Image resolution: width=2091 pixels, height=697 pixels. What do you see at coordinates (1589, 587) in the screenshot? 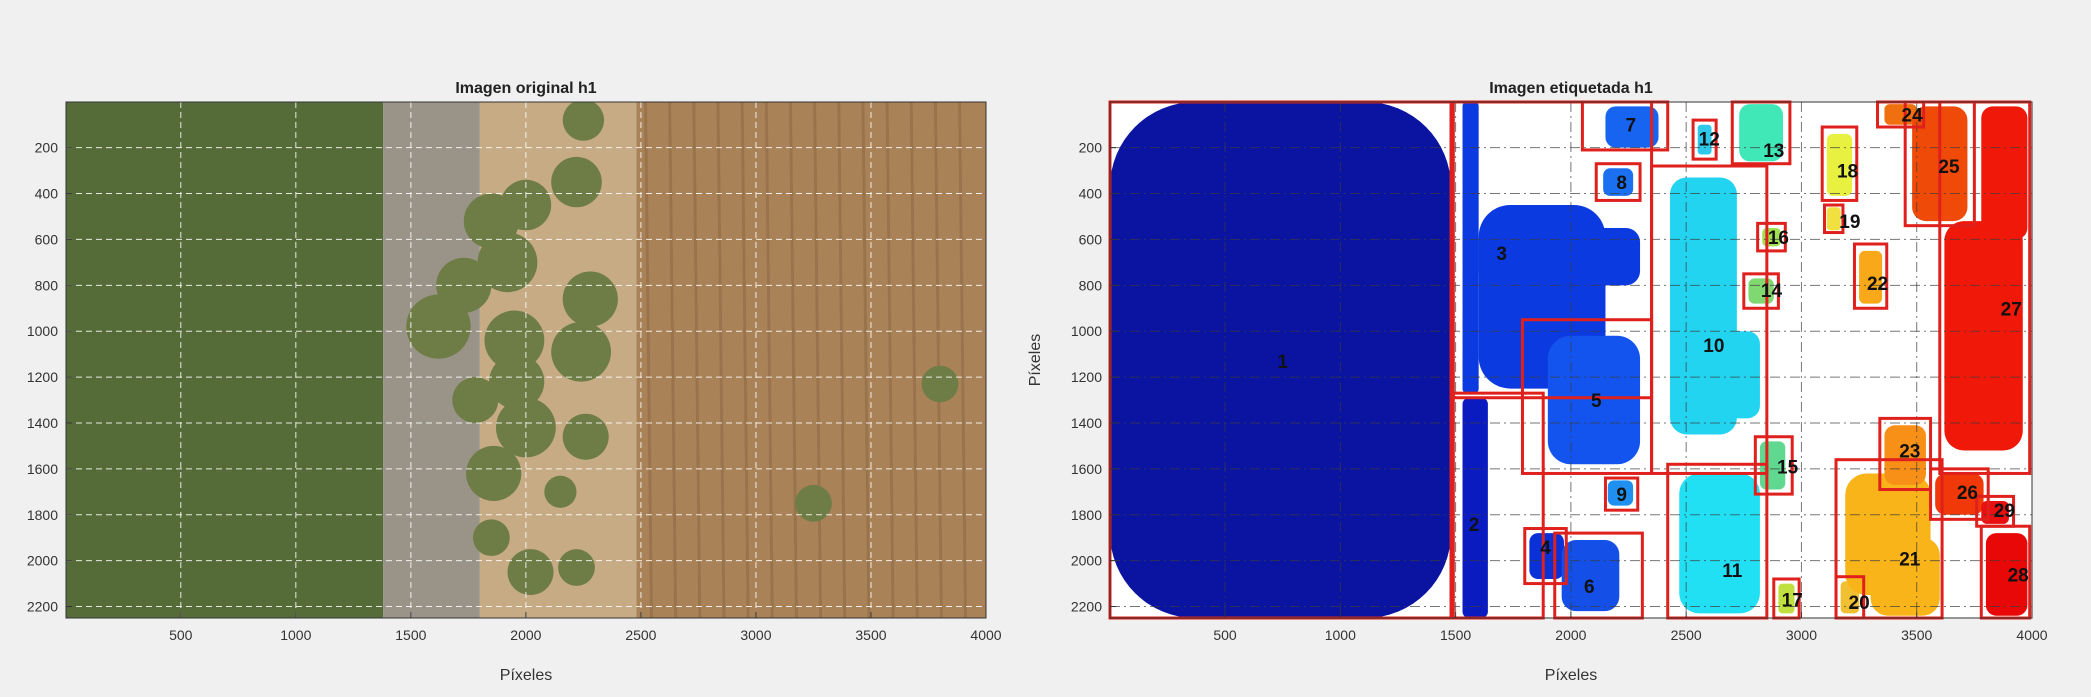
I see `region-label-6: 6` at bounding box center [1589, 587].